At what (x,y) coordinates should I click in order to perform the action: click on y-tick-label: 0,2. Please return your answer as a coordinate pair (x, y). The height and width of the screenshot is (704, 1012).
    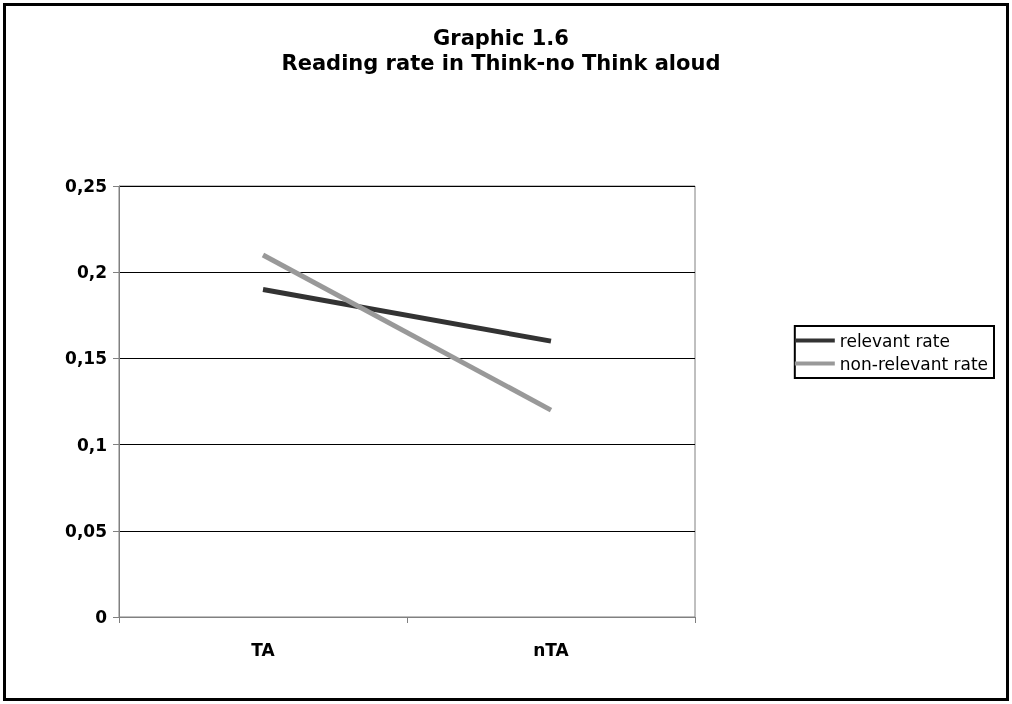
    Looking at the image, I should click on (91, 272).